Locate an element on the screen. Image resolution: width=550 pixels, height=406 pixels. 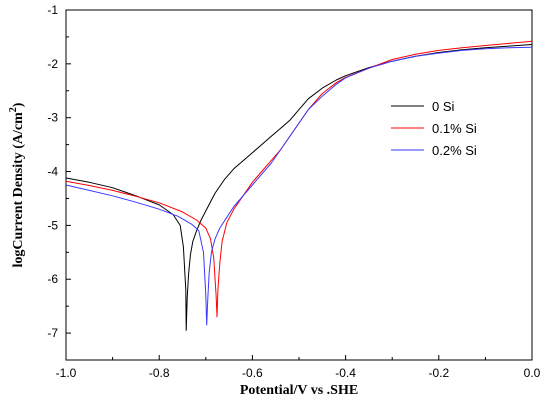
y-tick-label: -7 is located at coordinates (52, 333).